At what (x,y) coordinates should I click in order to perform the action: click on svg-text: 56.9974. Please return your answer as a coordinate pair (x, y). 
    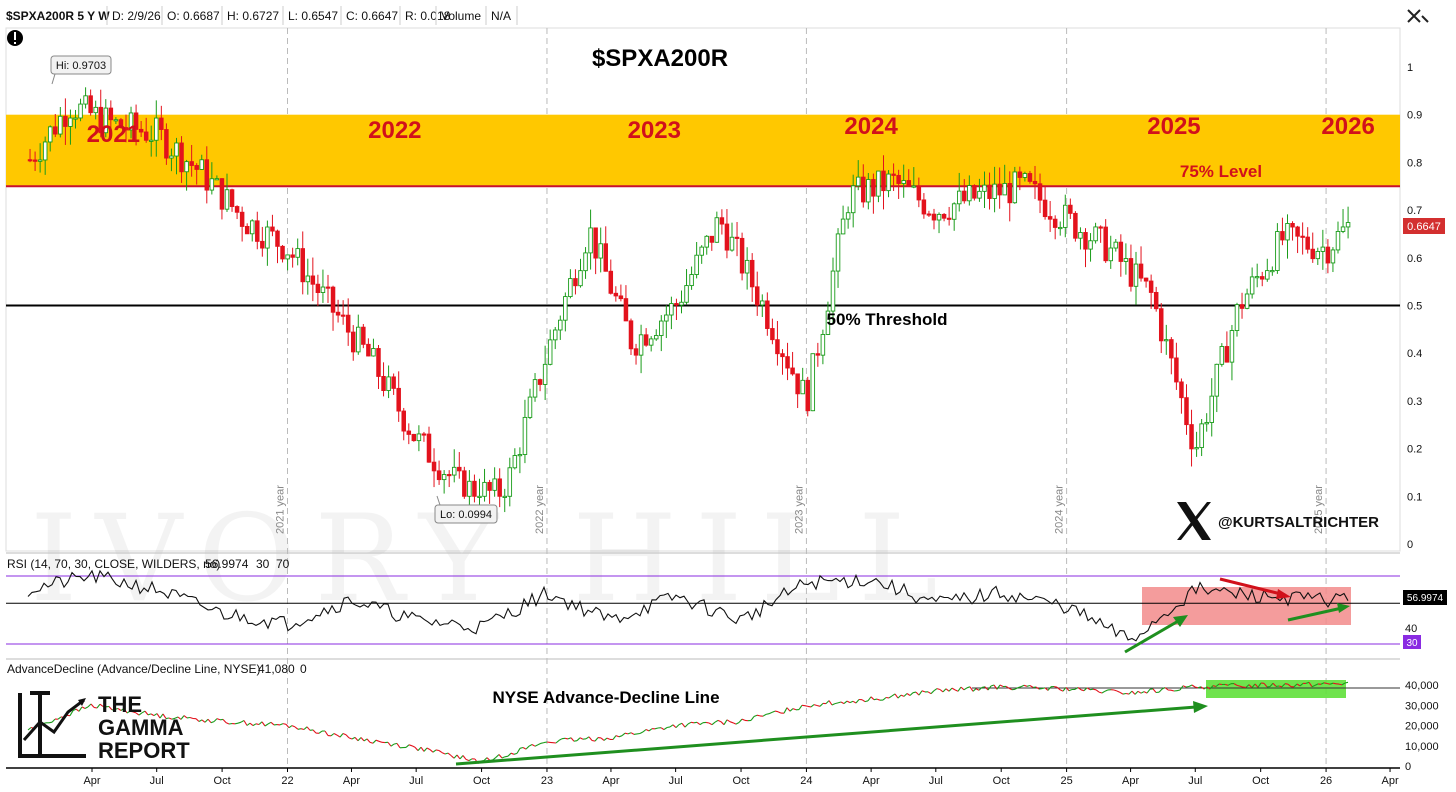
    Looking at the image, I should click on (1425, 598).